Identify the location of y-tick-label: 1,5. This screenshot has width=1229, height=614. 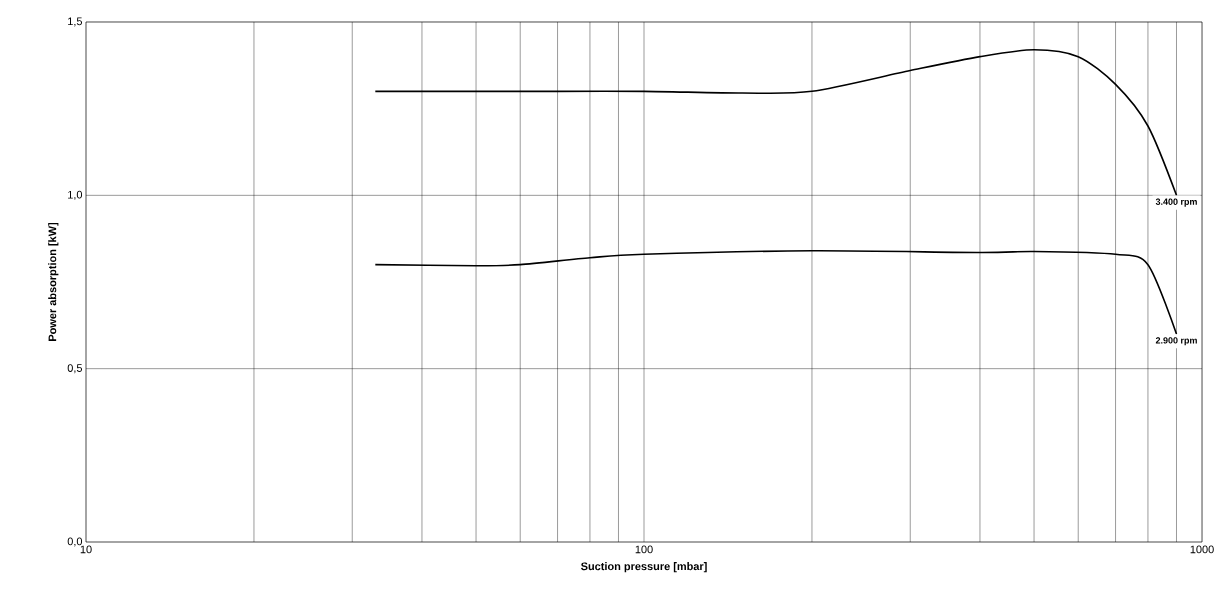
(75, 22).